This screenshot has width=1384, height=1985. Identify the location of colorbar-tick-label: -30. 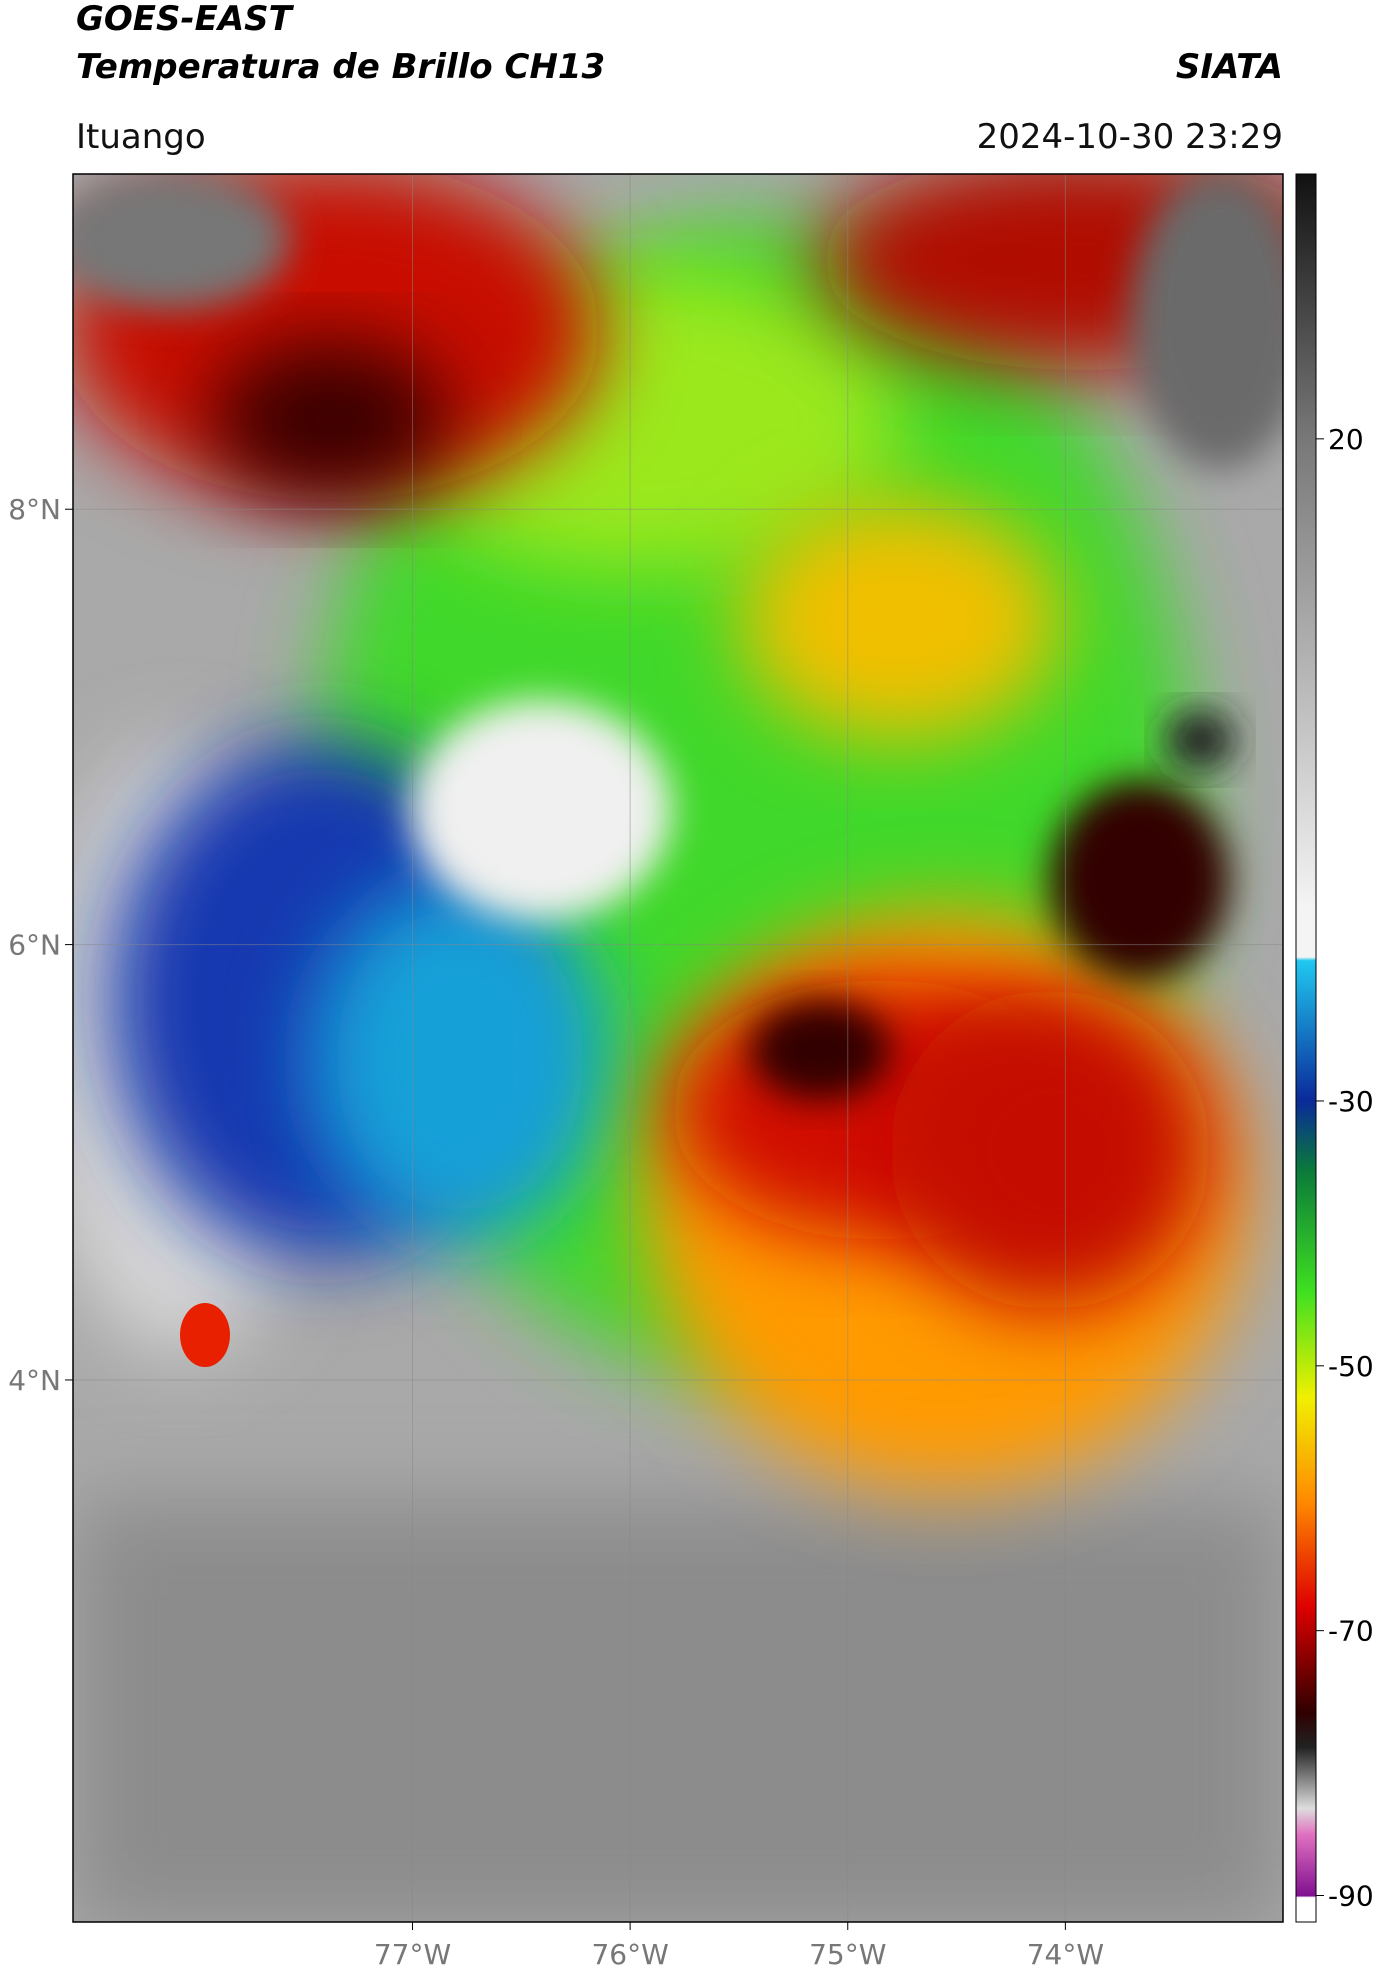
(1351, 1101).